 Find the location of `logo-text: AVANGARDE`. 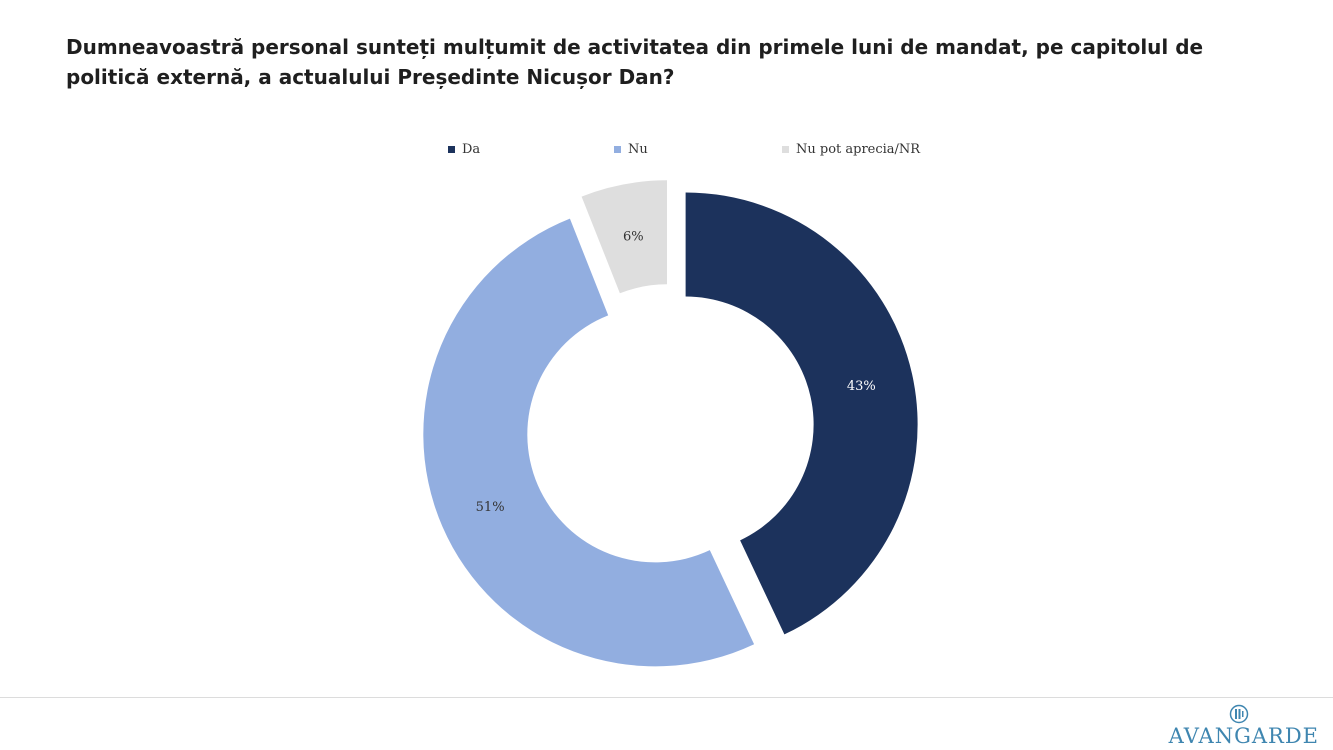

logo-text: AVANGARDE is located at coordinates (1243, 736).